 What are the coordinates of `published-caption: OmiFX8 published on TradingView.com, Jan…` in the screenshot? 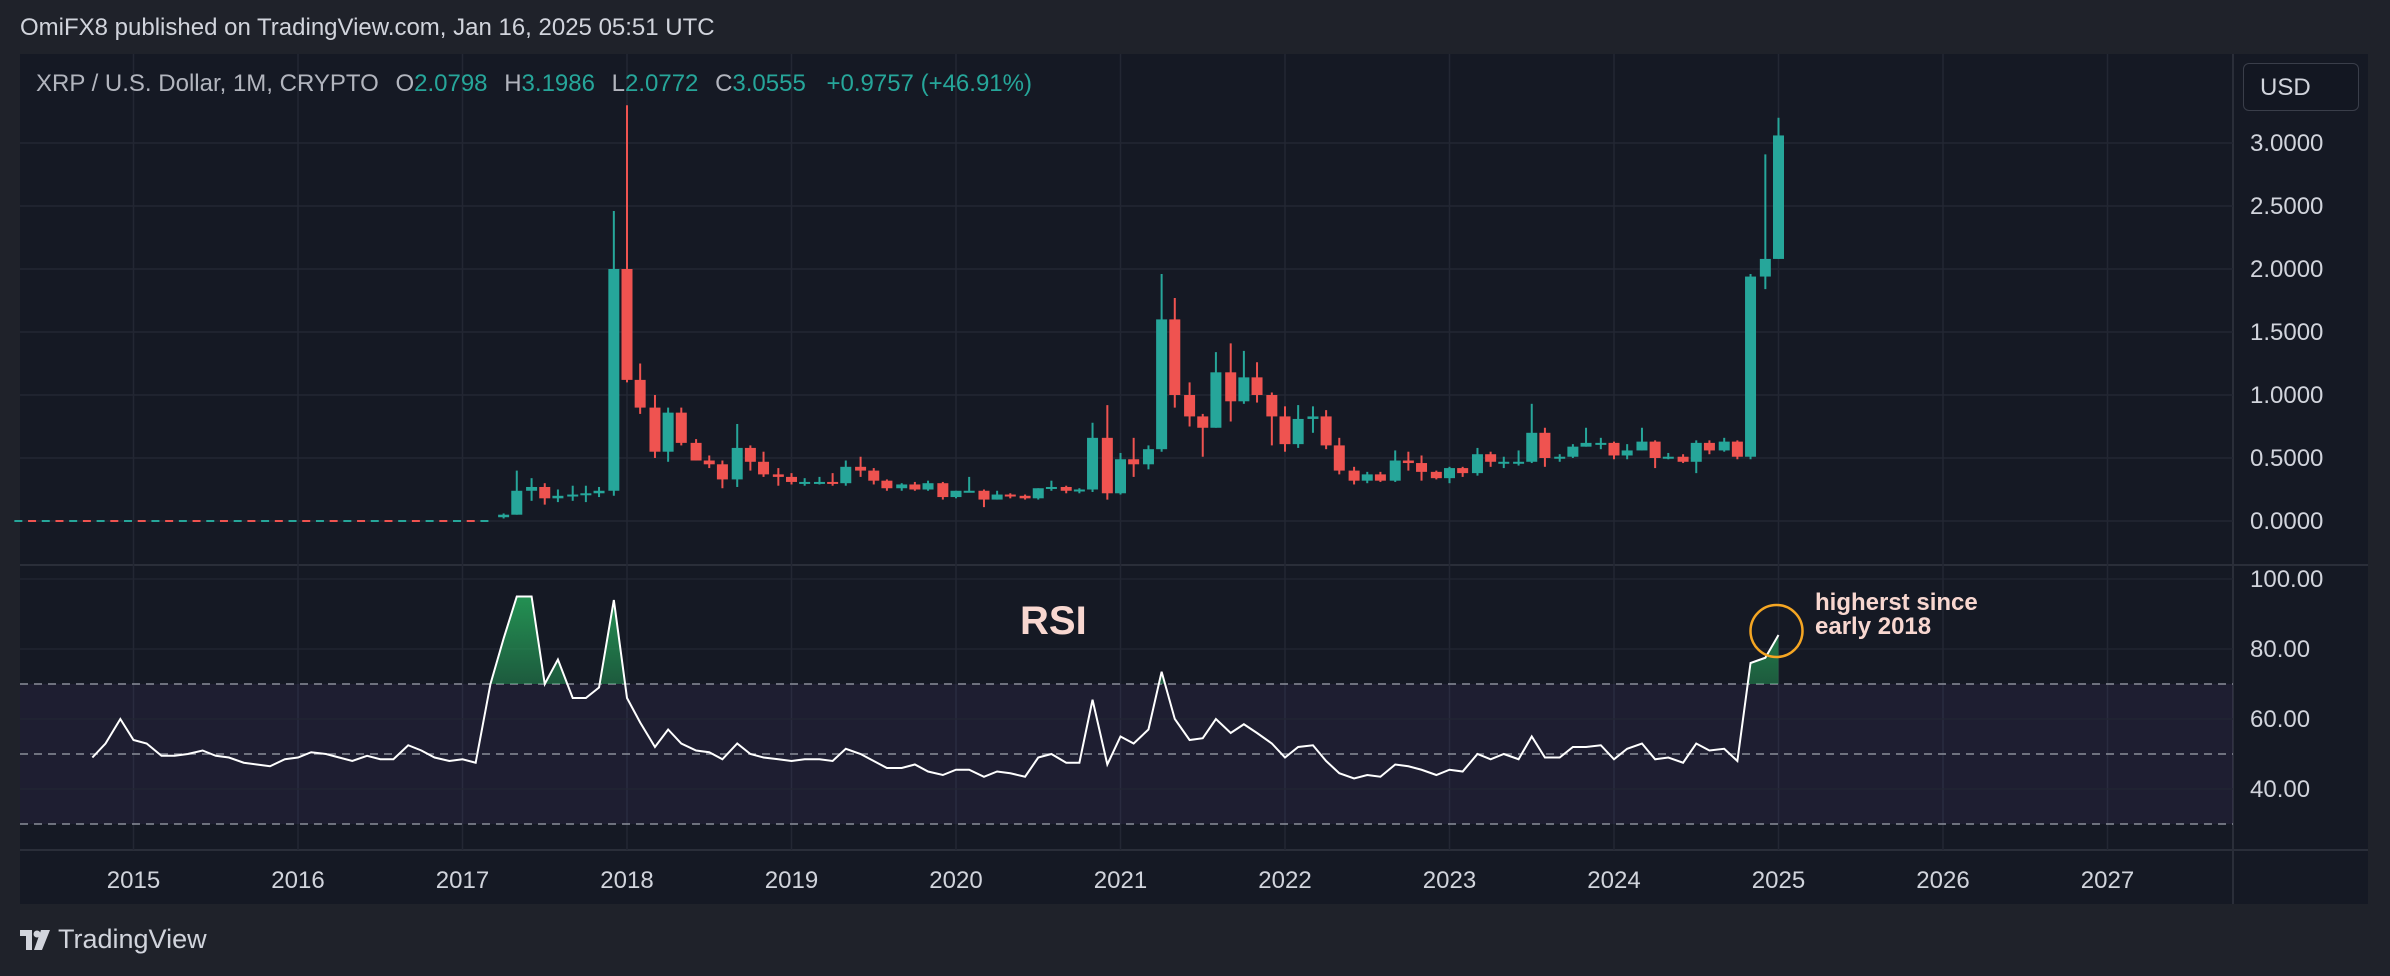 It's located at (367, 27).